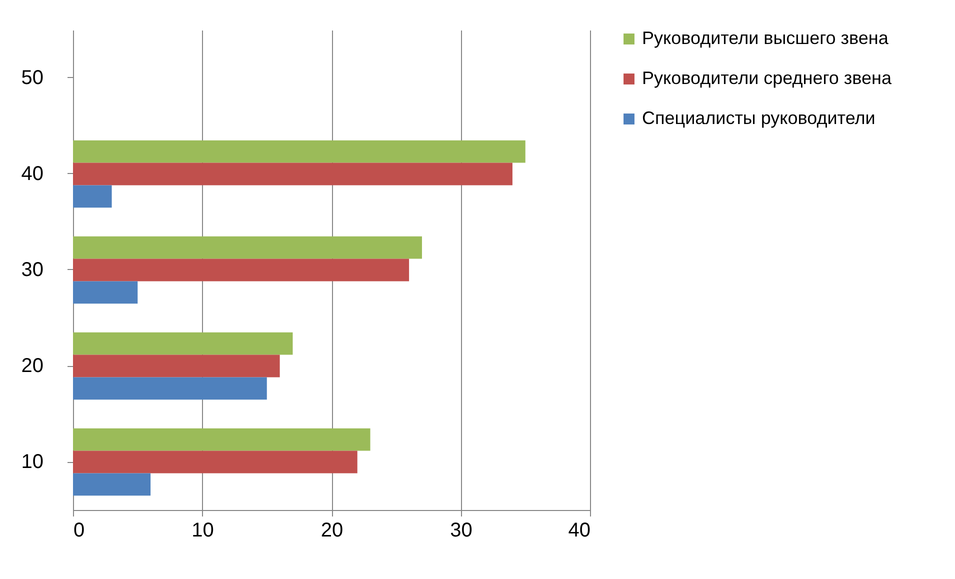 This screenshot has width=955, height=579. Describe the element at coordinates (332, 531) in the screenshot. I see `x-tick-label: 20` at that location.